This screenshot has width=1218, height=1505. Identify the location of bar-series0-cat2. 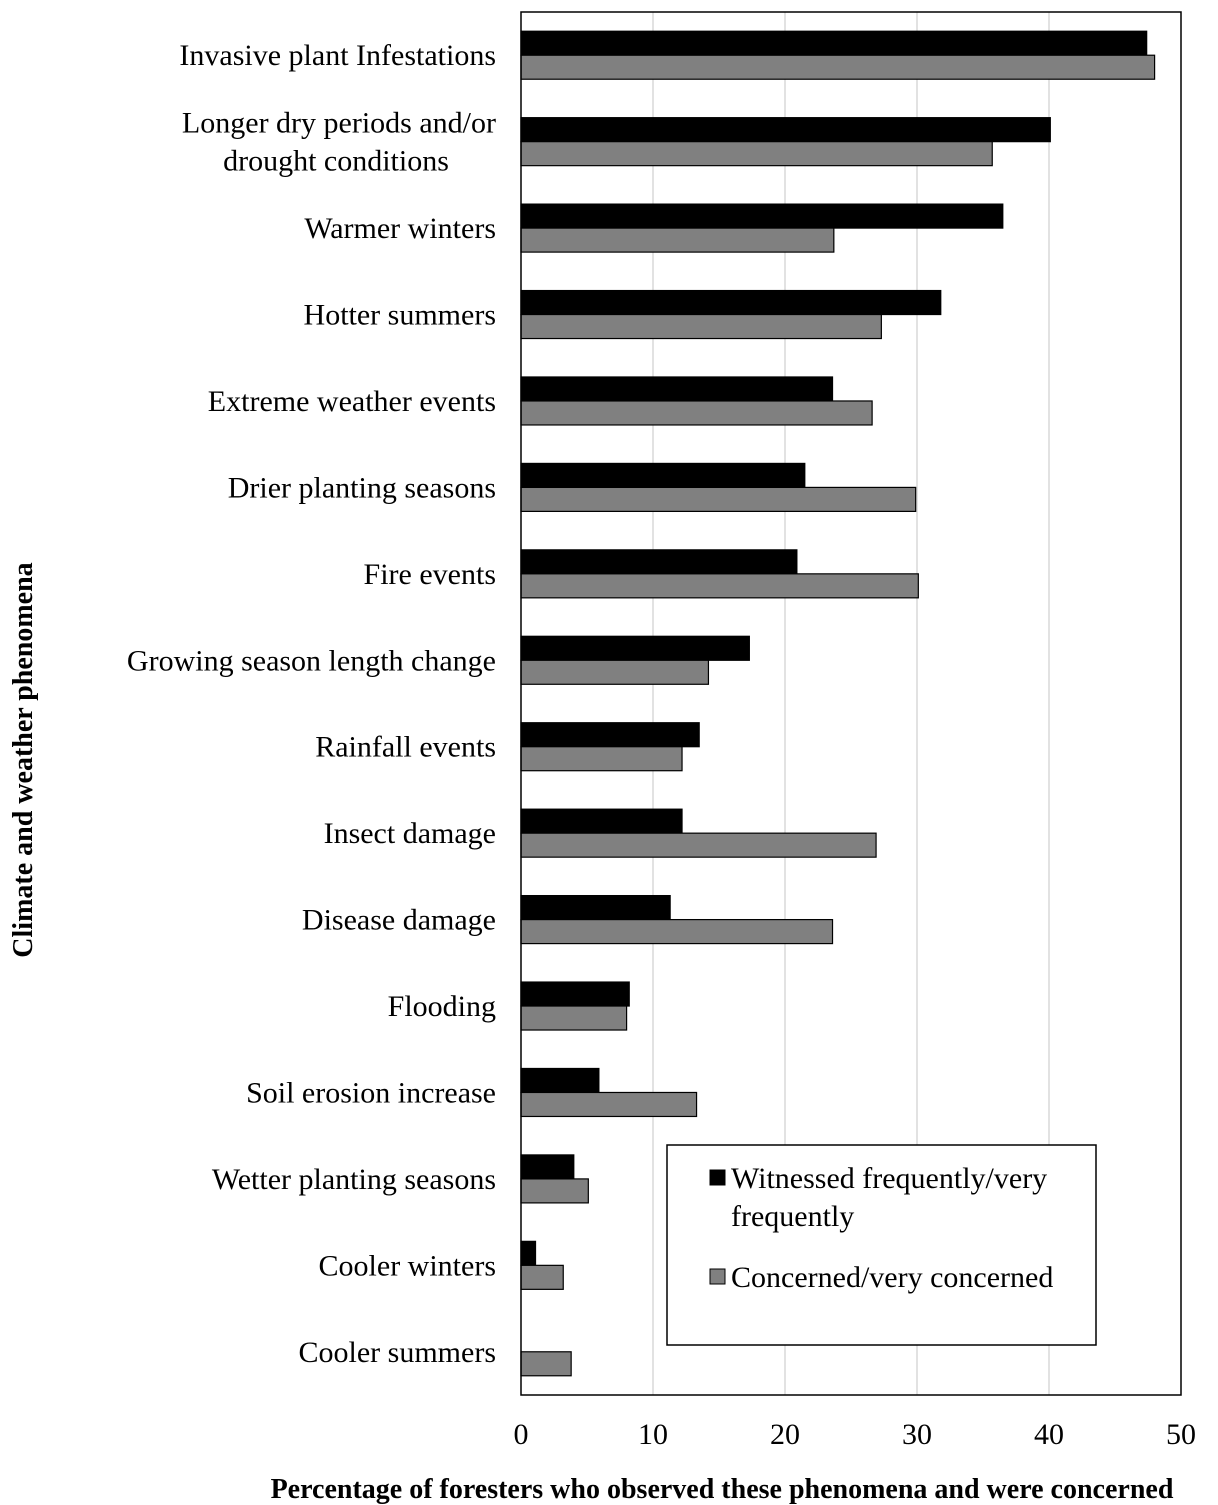
(762, 216).